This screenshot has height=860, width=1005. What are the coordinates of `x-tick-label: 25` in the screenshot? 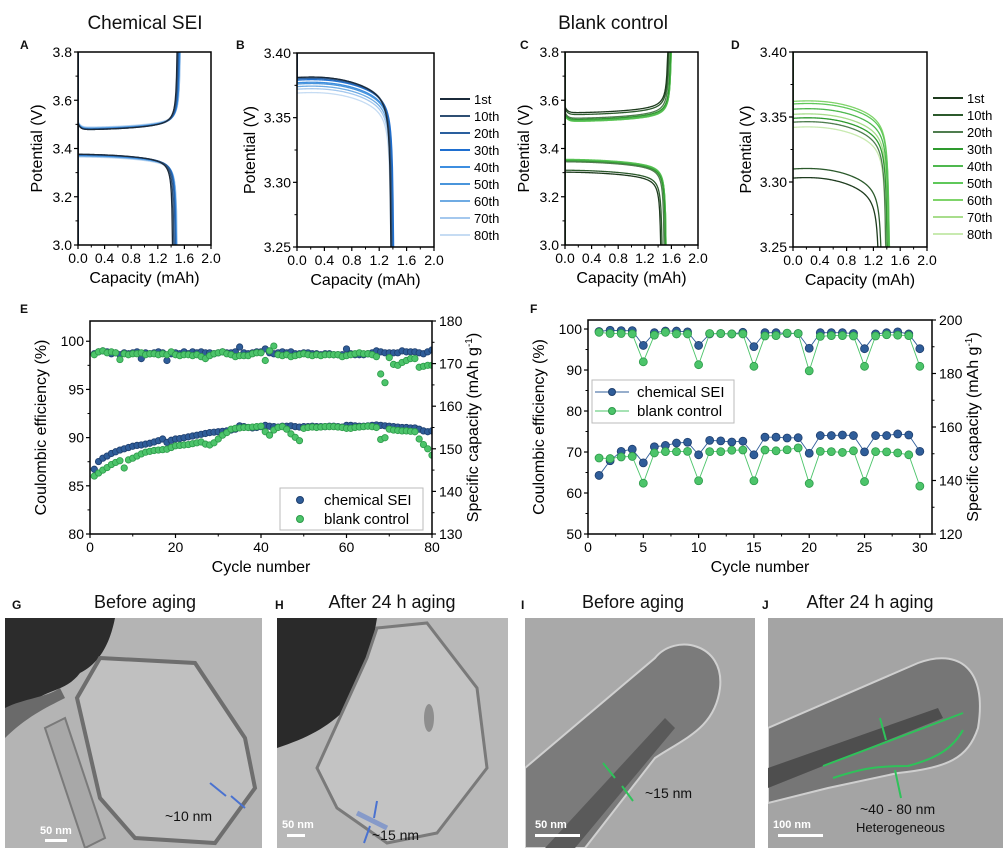 It's located at (865, 547).